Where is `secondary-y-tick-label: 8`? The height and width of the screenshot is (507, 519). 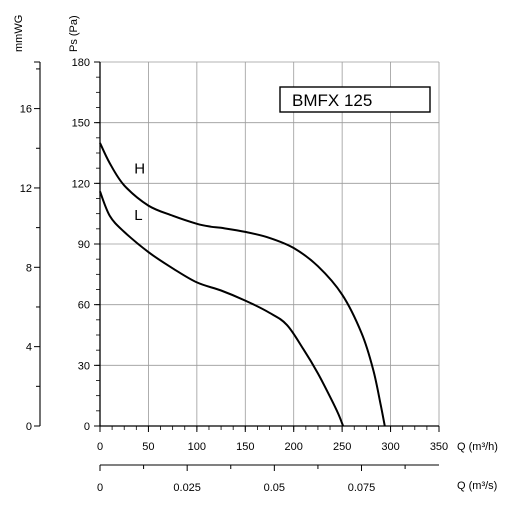 secondary-y-tick-label: 8 is located at coordinates (29, 268).